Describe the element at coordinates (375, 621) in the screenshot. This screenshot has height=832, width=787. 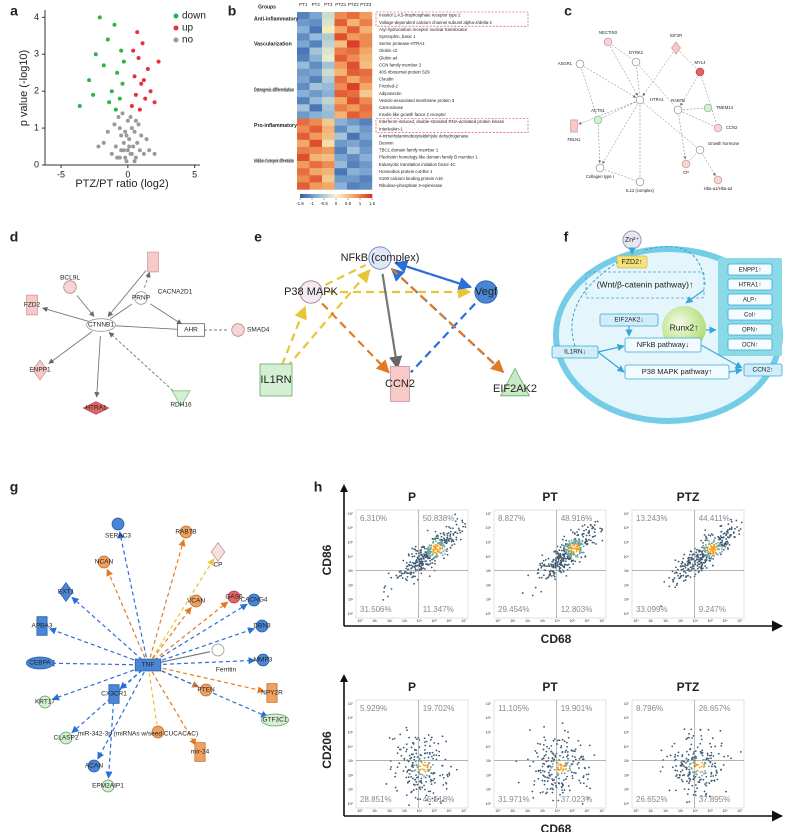
I see `x-tick-label: 10¹` at that location.